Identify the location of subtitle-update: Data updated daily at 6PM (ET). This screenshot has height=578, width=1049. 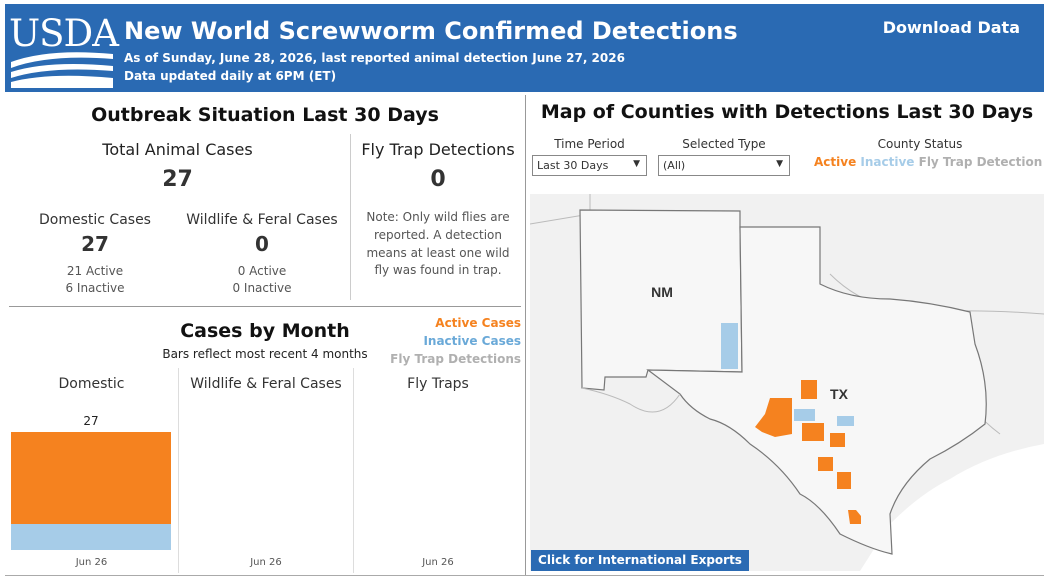
(230, 76).